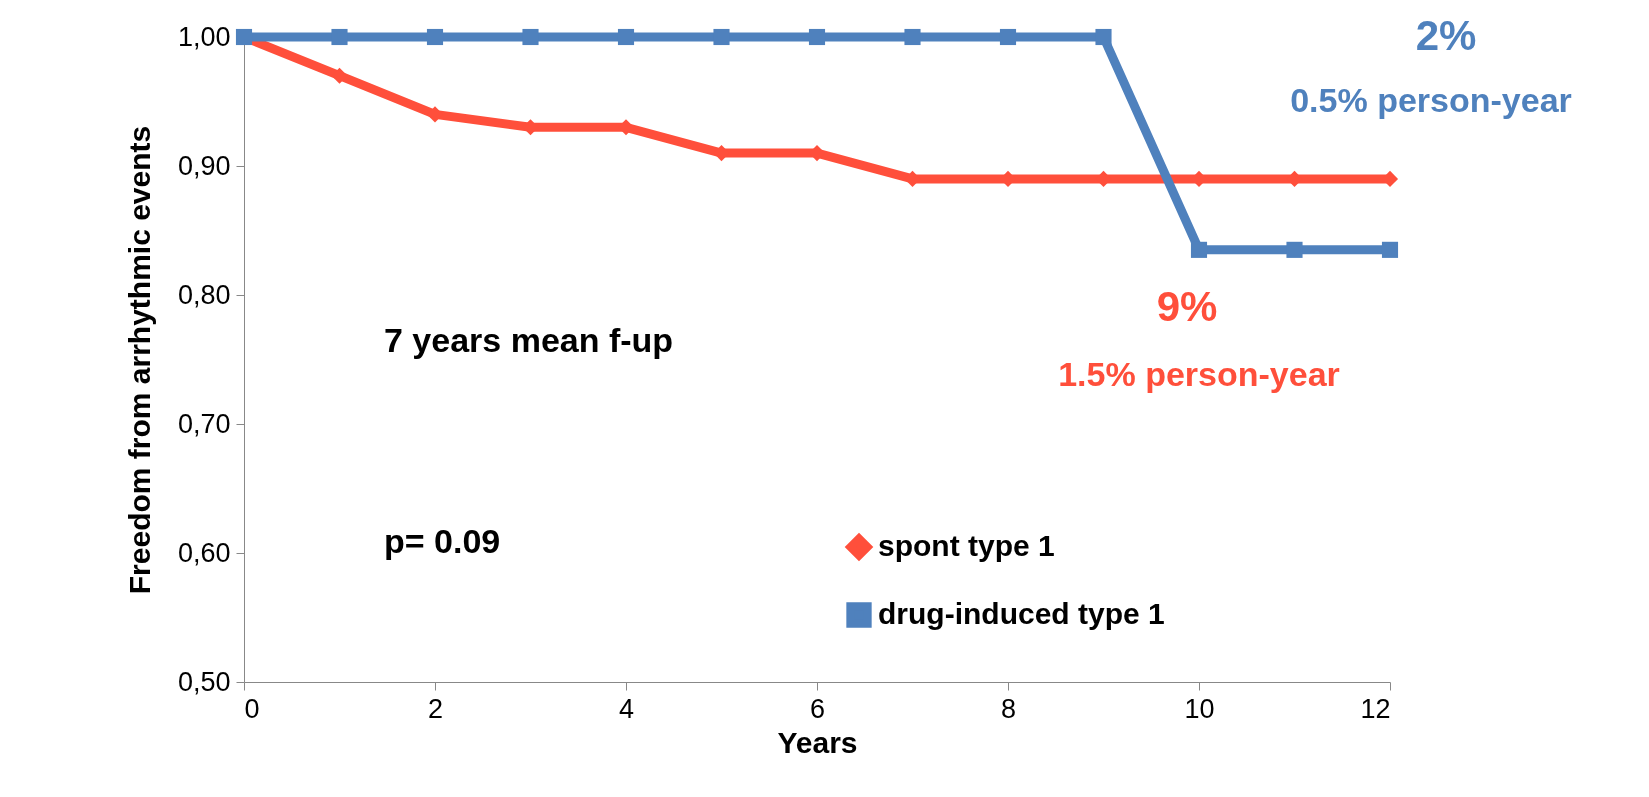 Image resolution: width=1649 pixels, height=797 pixels. I want to click on x-tick-label: 12, so click(1375, 708).